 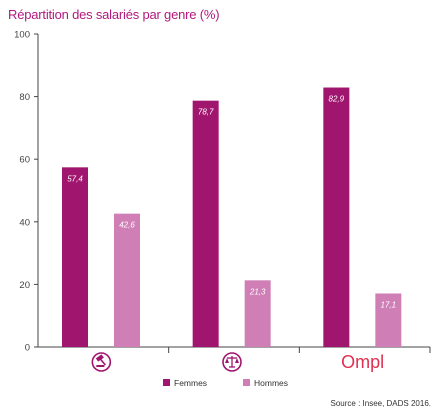 I want to click on legend-item-femmes: Femmes, so click(x=185, y=383).